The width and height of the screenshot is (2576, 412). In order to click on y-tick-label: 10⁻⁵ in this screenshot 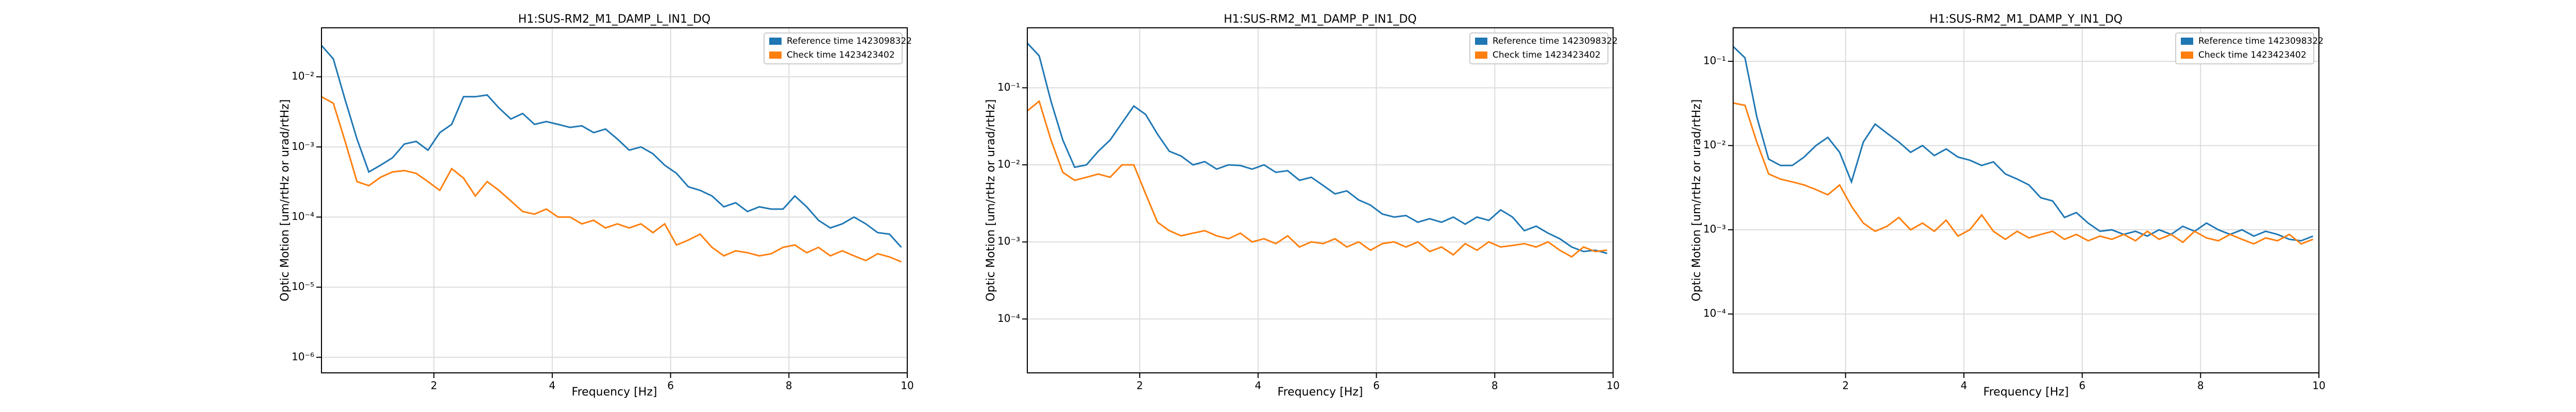, I will do `click(303, 286)`.